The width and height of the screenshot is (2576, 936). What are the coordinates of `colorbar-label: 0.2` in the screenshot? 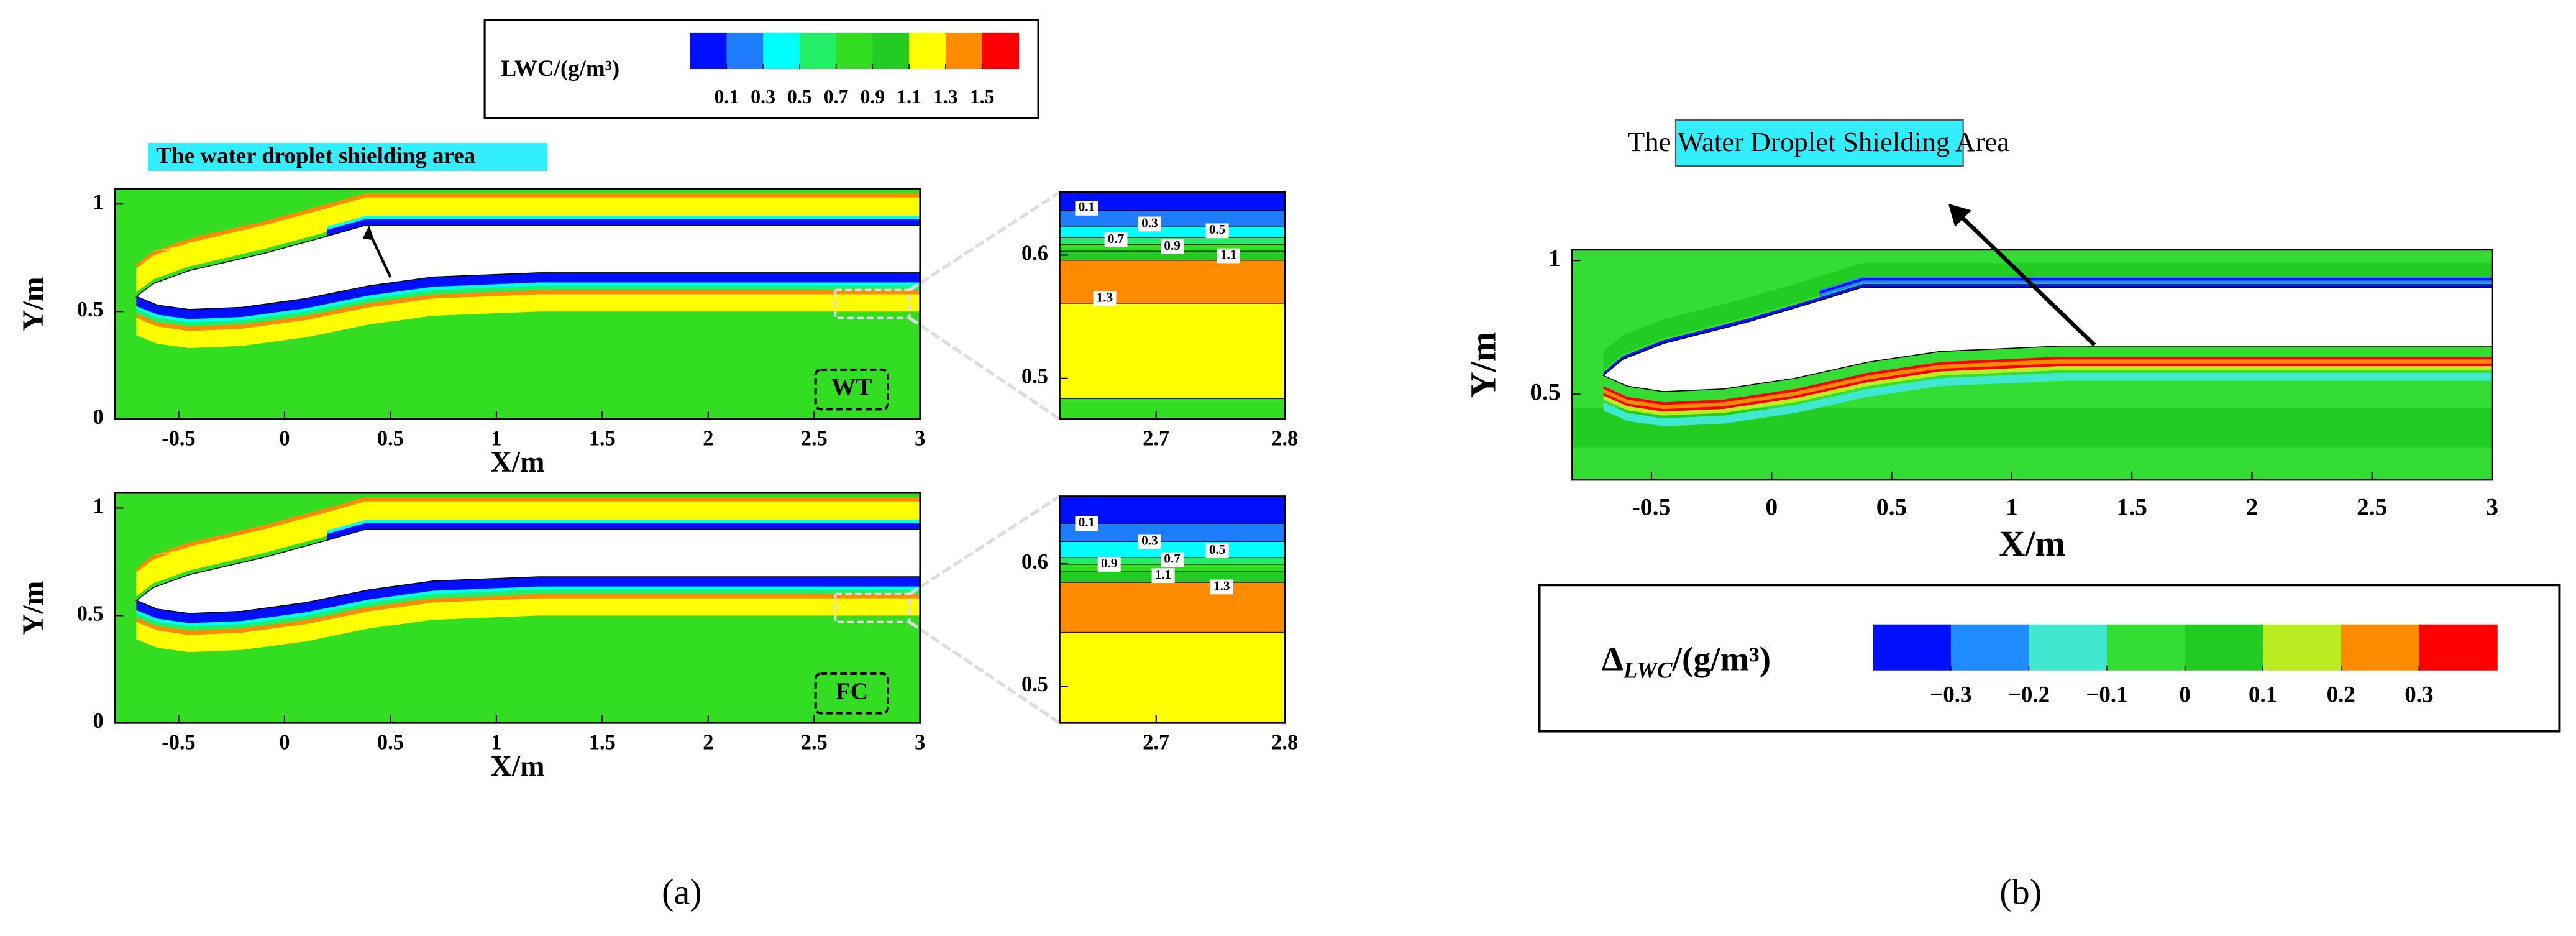 It's located at (2341, 695).